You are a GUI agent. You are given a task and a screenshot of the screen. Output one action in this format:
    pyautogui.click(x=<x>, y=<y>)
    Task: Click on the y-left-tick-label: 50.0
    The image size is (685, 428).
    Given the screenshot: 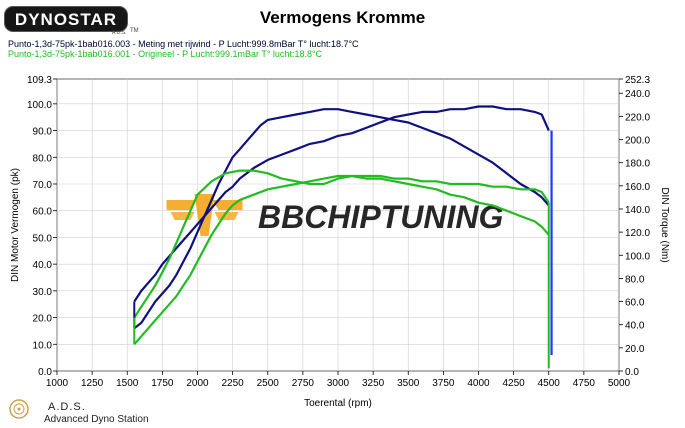 What is the action you would take?
    pyautogui.click(x=43, y=238)
    